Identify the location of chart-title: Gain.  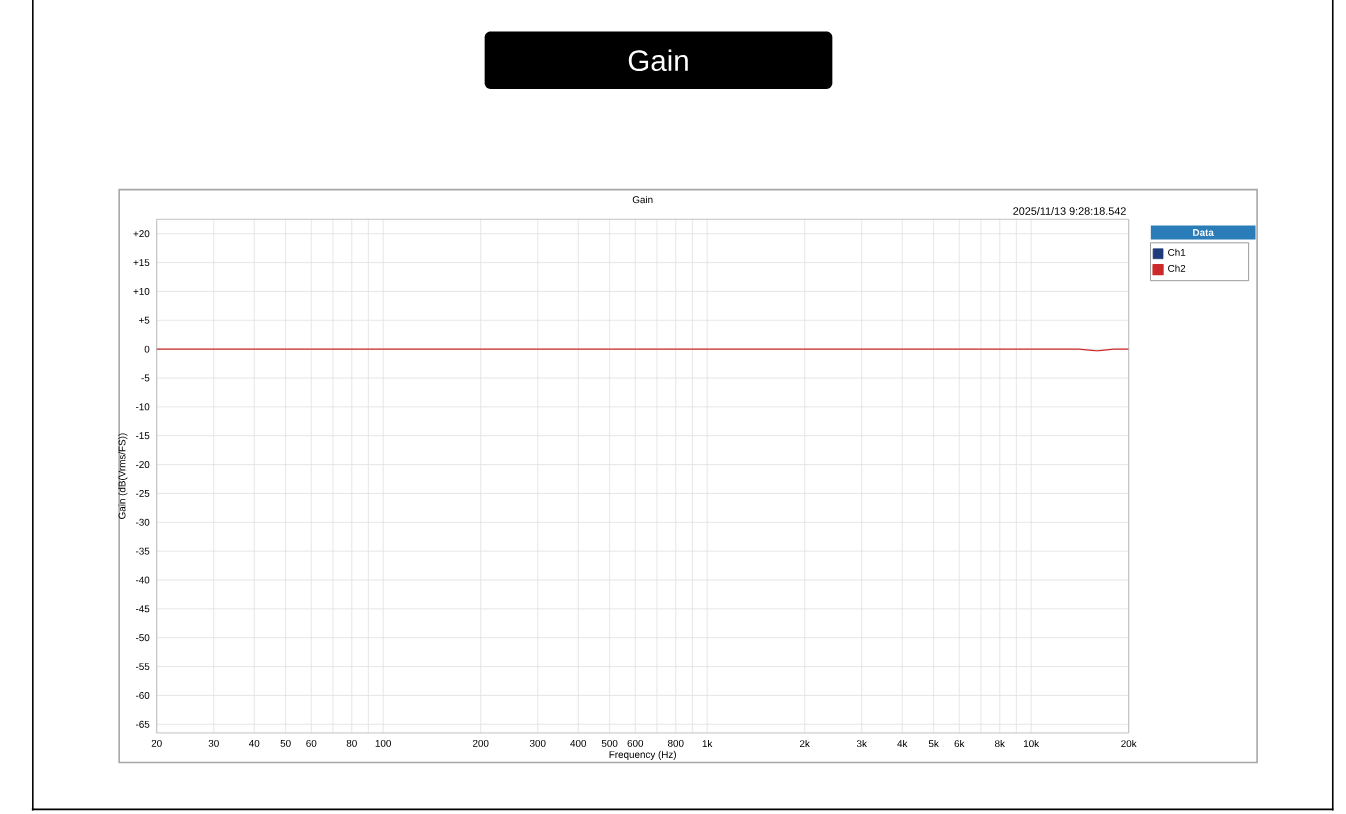
(658, 60).